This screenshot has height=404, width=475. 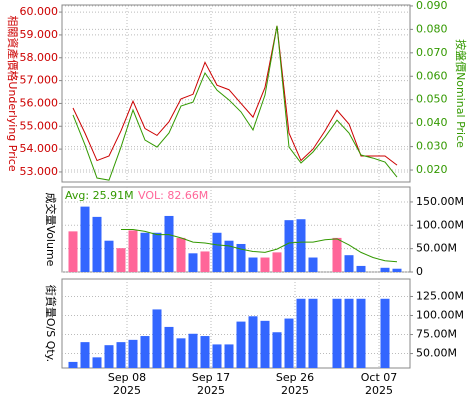 I want to click on y2-tick-label: 0.030, so click(x=432, y=146).